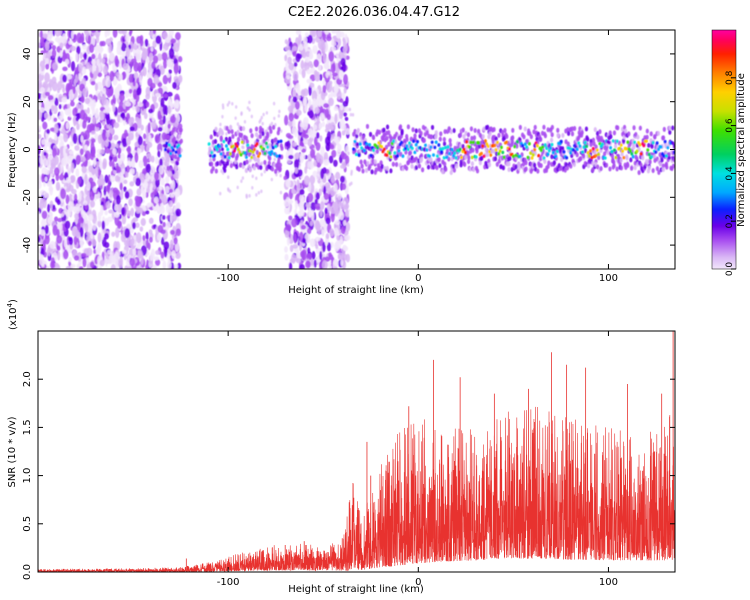  What do you see at coordinates (356, 290) in the screenshot?
I see `spectrogram-x-label: Height of straight line (km)` at bounding box center [356, 290].